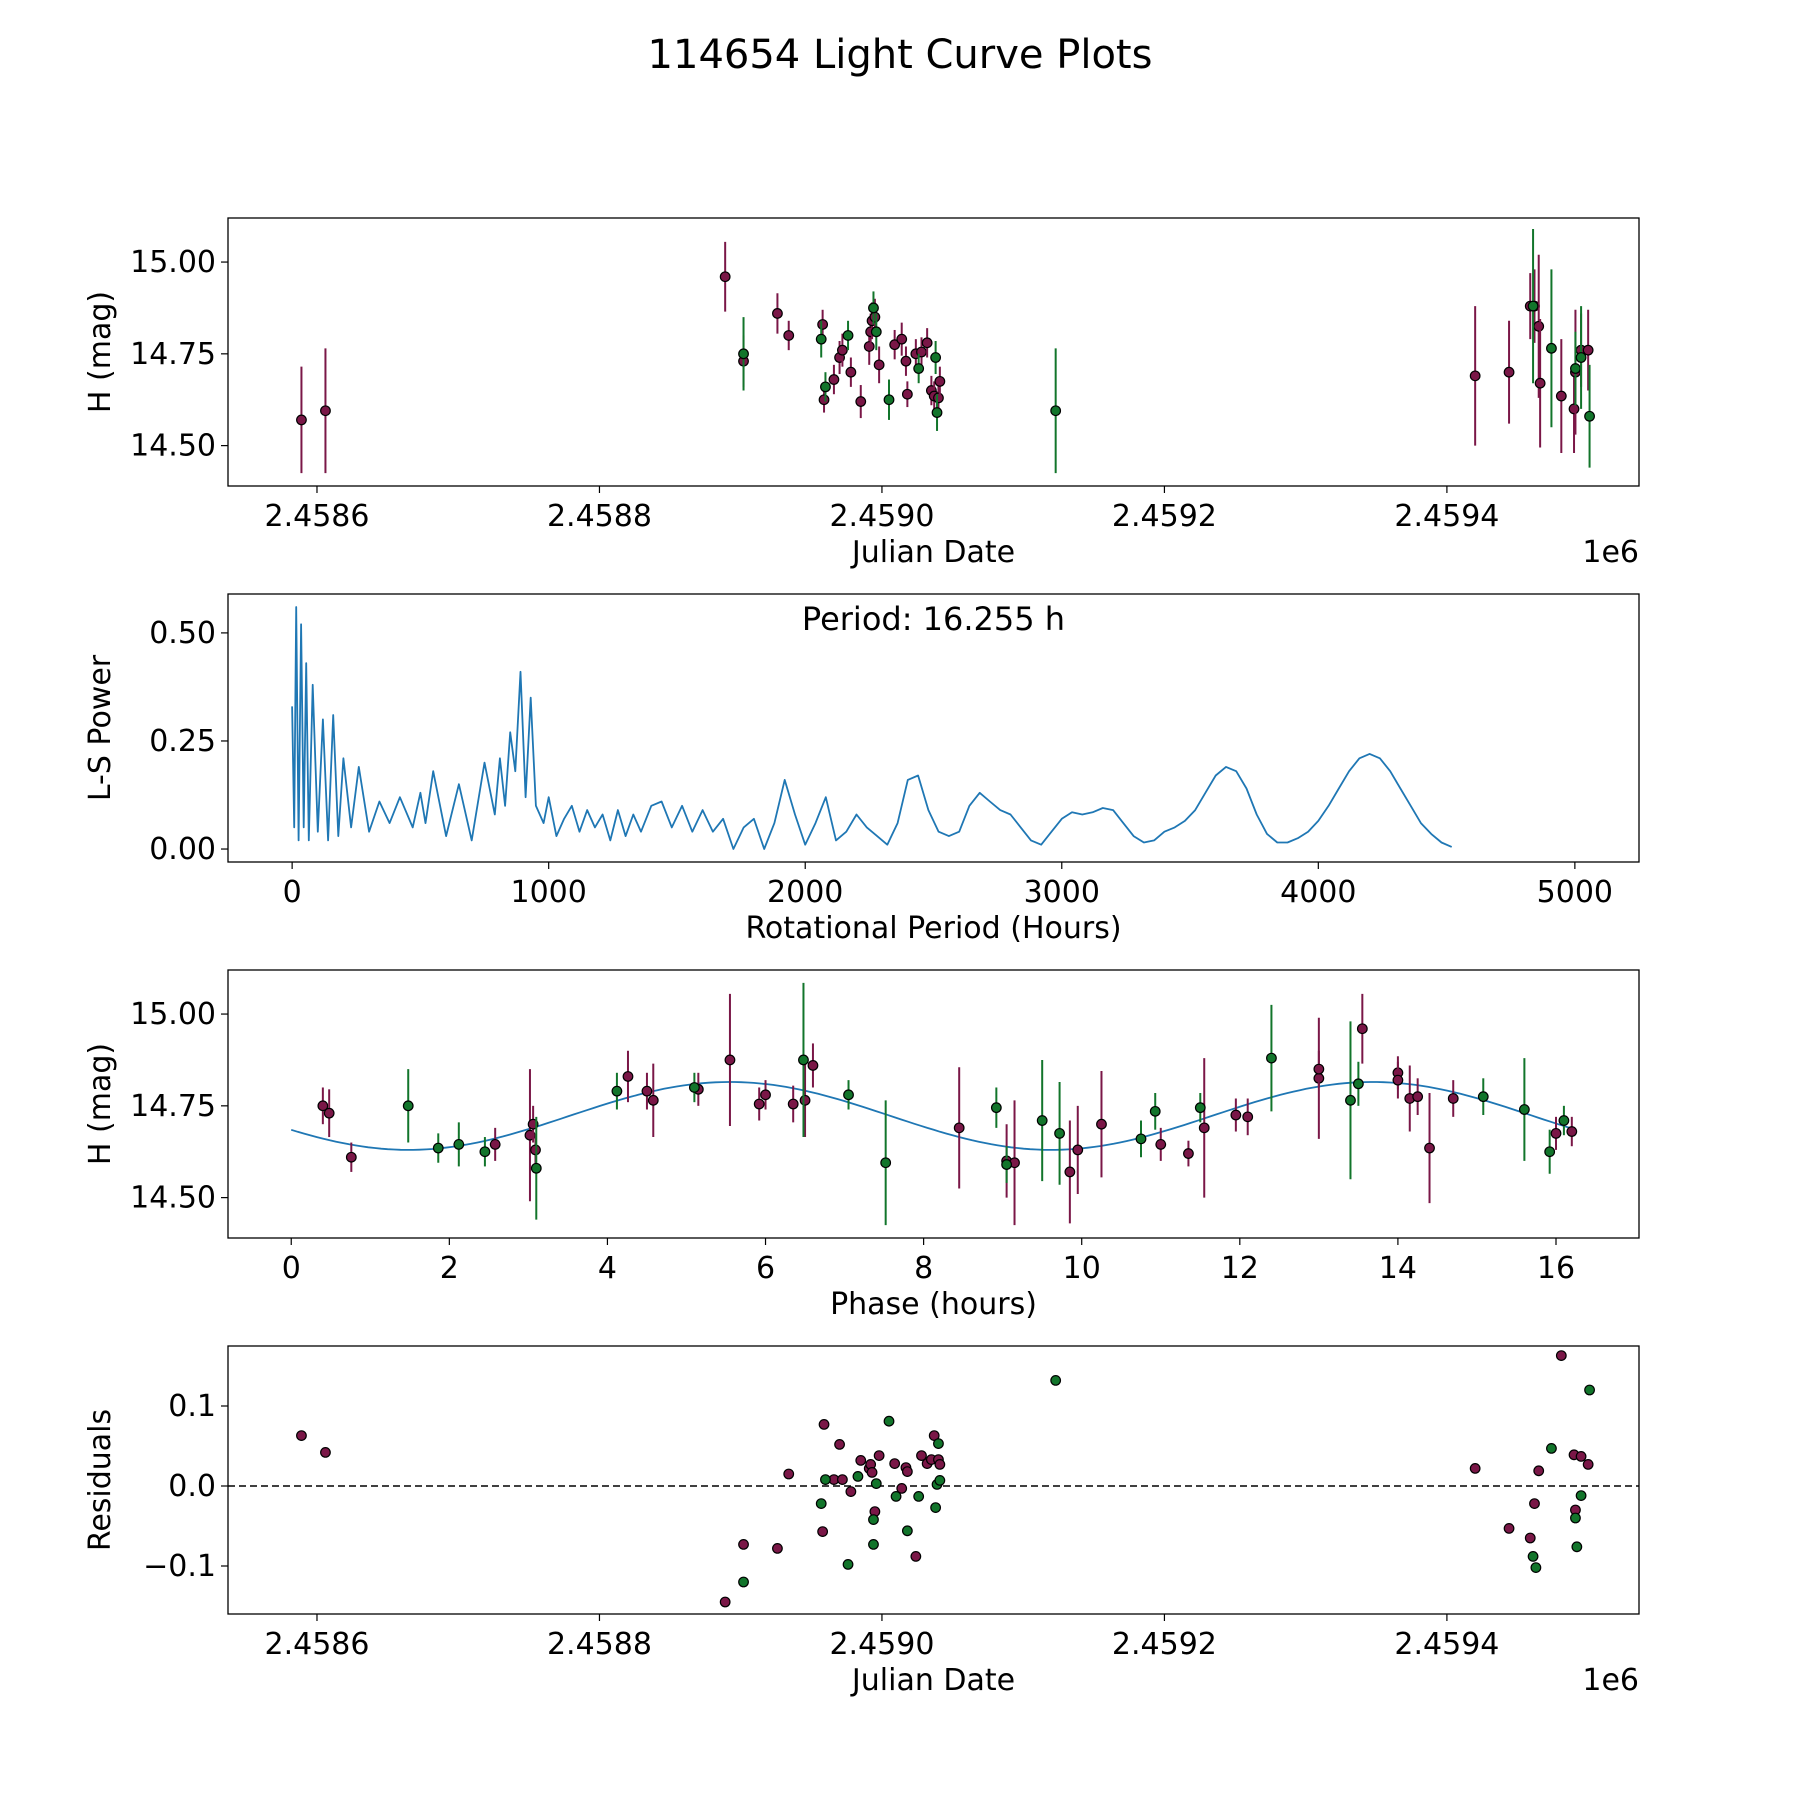 The width and height of the screenshot is (1800, 1800). I want to click on x-tick-label: 2.4588, so click(599, 1644).